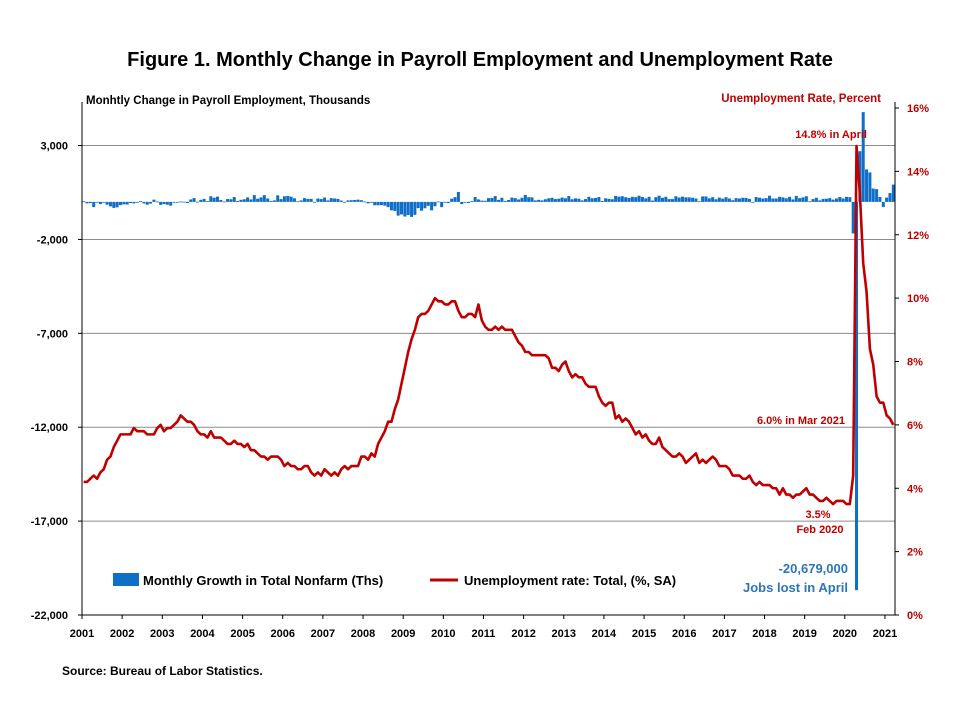 The image size is (960, 720). What do you see at coordinates (817, 515) in the screenshot?
I see `annotation-low-value: 3.5%` at bounding box center [817, 515].